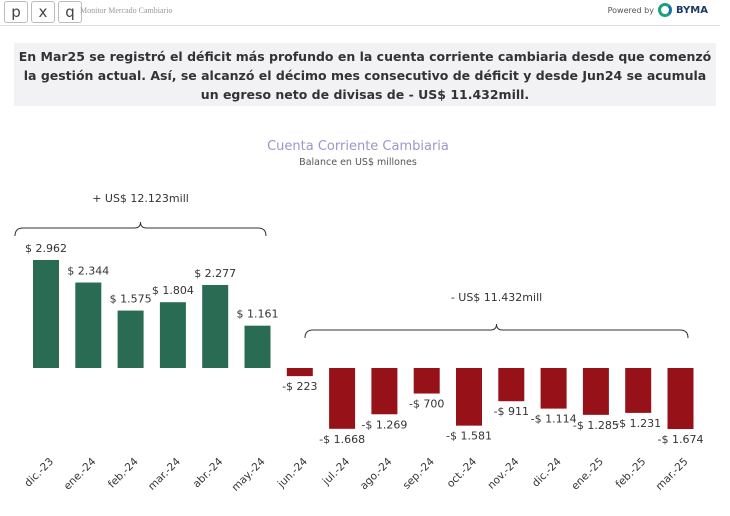 The image size is (730, 516). What do you see at coordinates (130, 339) in the screenshot?
I see `bar-feb.-24` at bounding box center [130, 339].